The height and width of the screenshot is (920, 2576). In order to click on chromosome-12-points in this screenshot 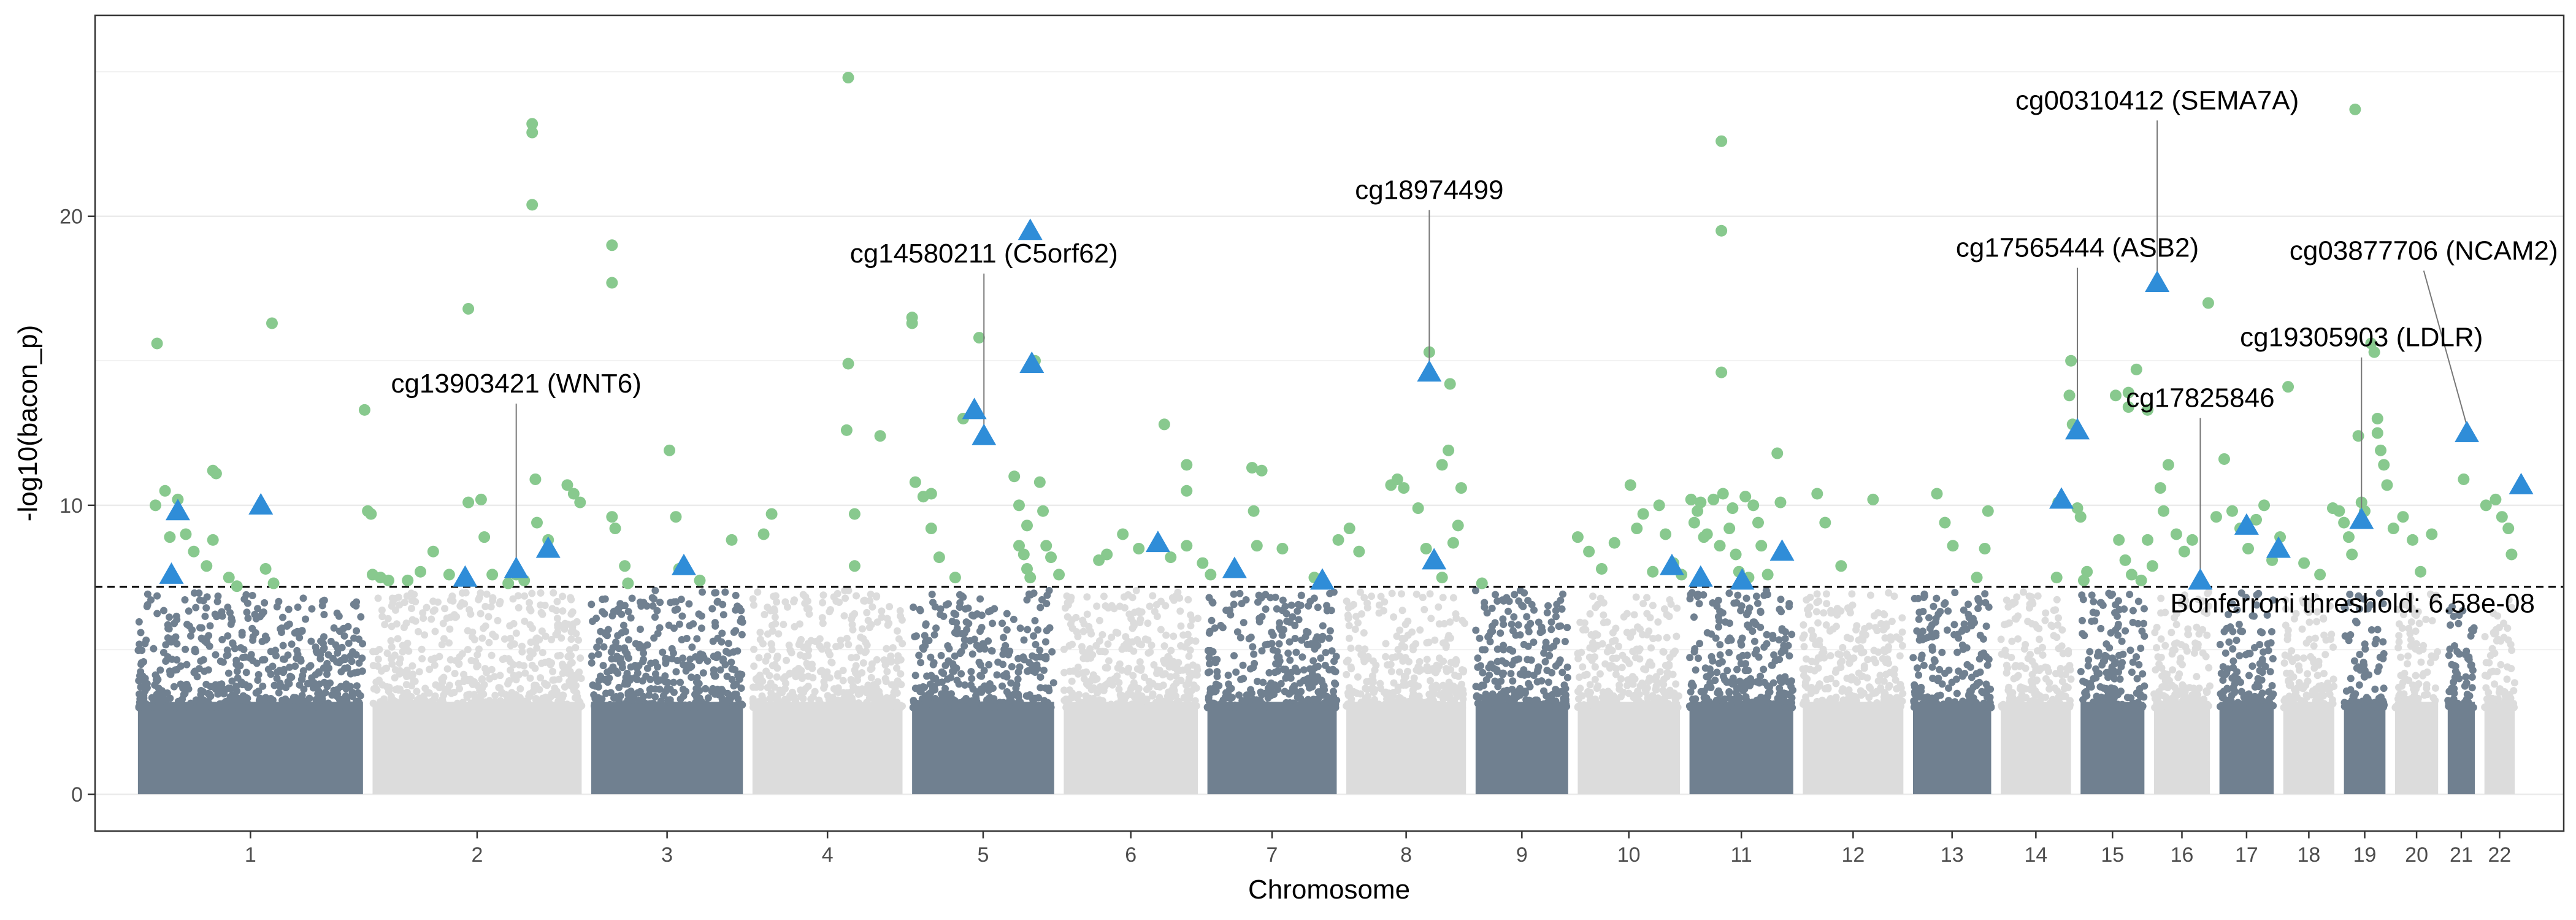, I will do `click(1853, 691)`.